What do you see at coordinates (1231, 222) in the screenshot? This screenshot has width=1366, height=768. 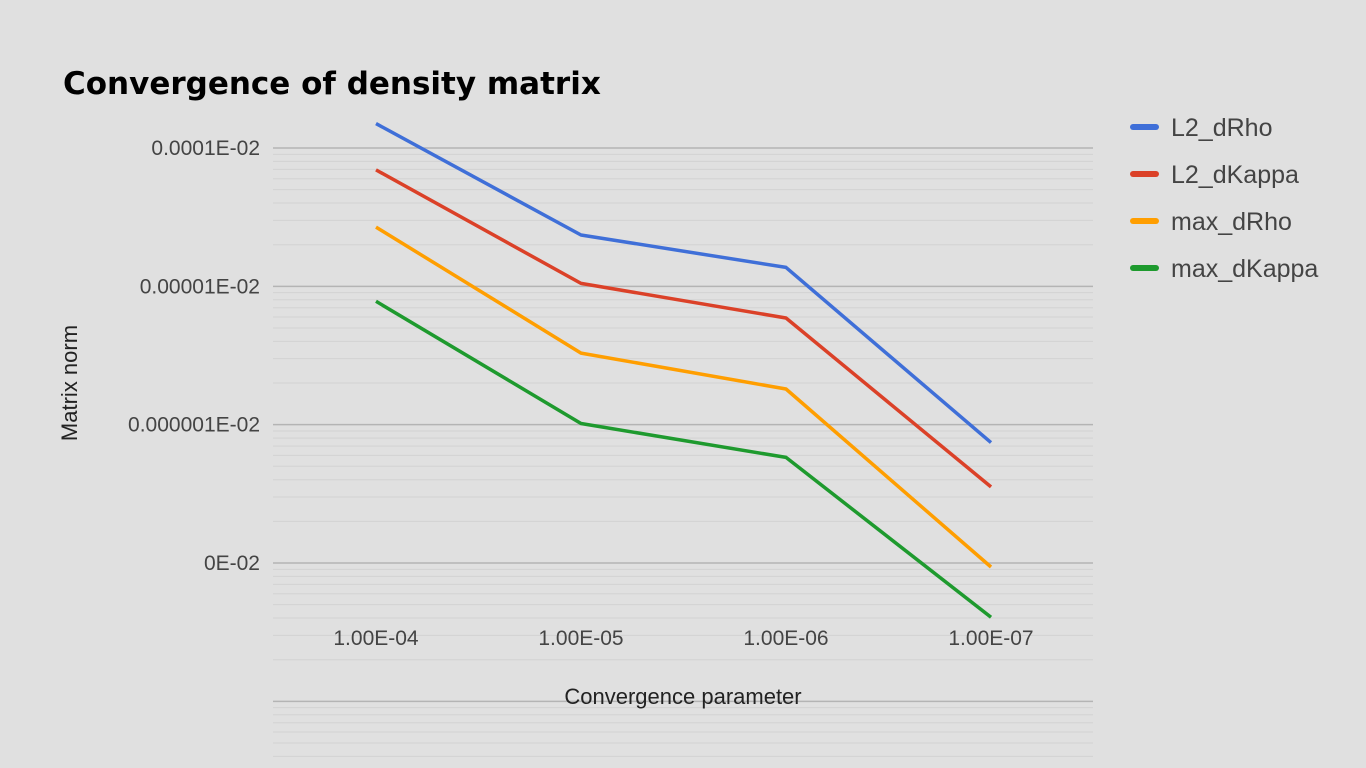 I see `legend-label-max-drho: max_dRho` at bounding box center [1231, 222].